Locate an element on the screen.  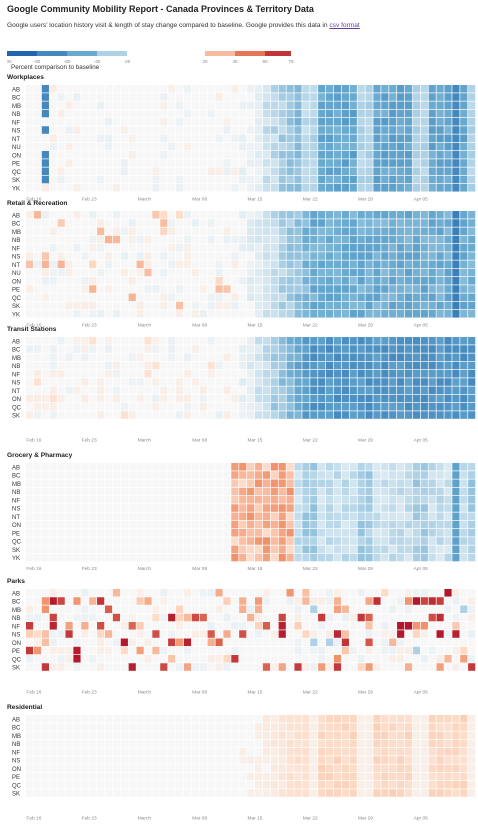
csv-format-link: csv format is located at coordinates (344, 25).